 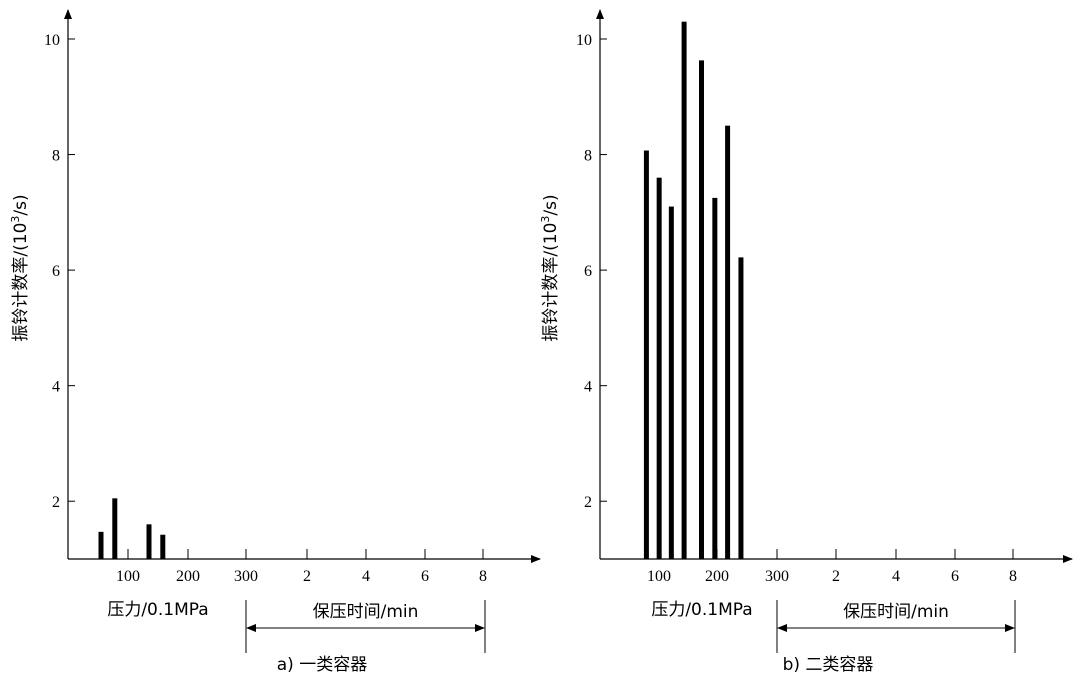 I want to click on panel-caption: a) 一类容器, so click(x=322, y=665).